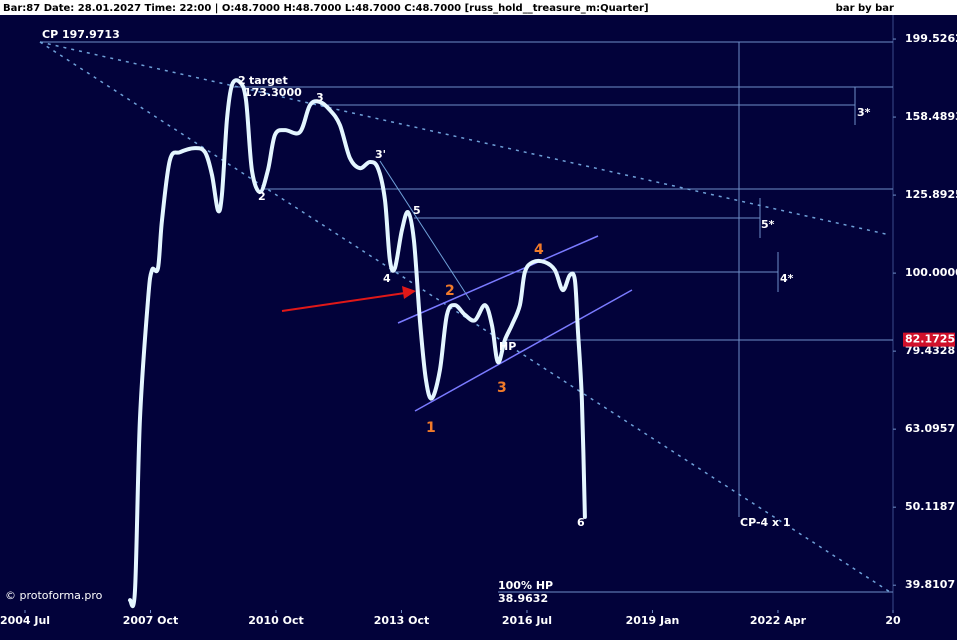  Describe the element at coordinates (930, 506) in the screenshot. I see `y-tick-label: 50.1187` at that location.